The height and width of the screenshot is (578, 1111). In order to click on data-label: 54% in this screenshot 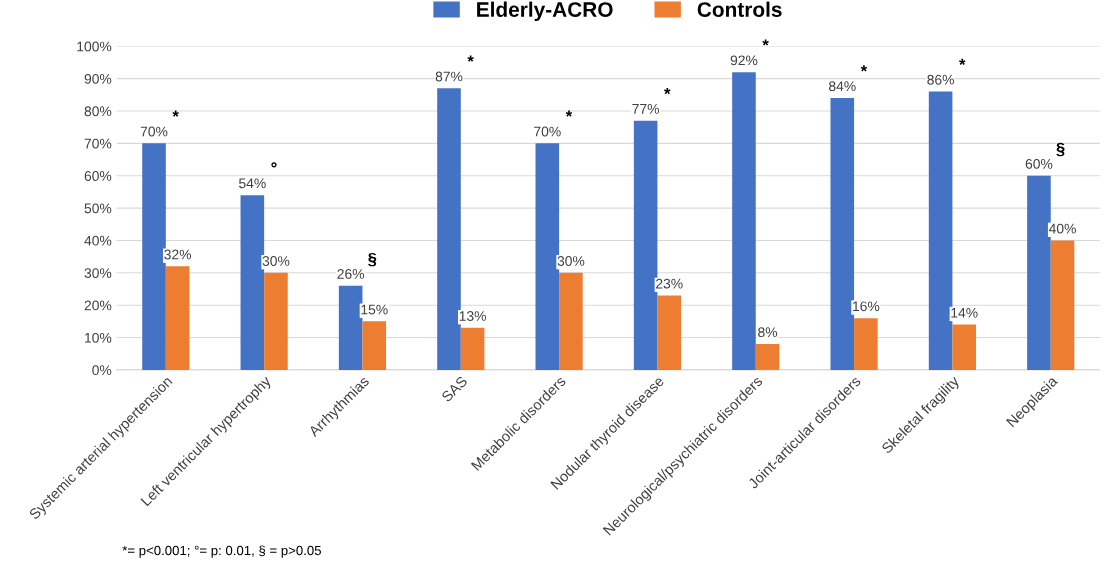, I will do `click(252, 183)`.